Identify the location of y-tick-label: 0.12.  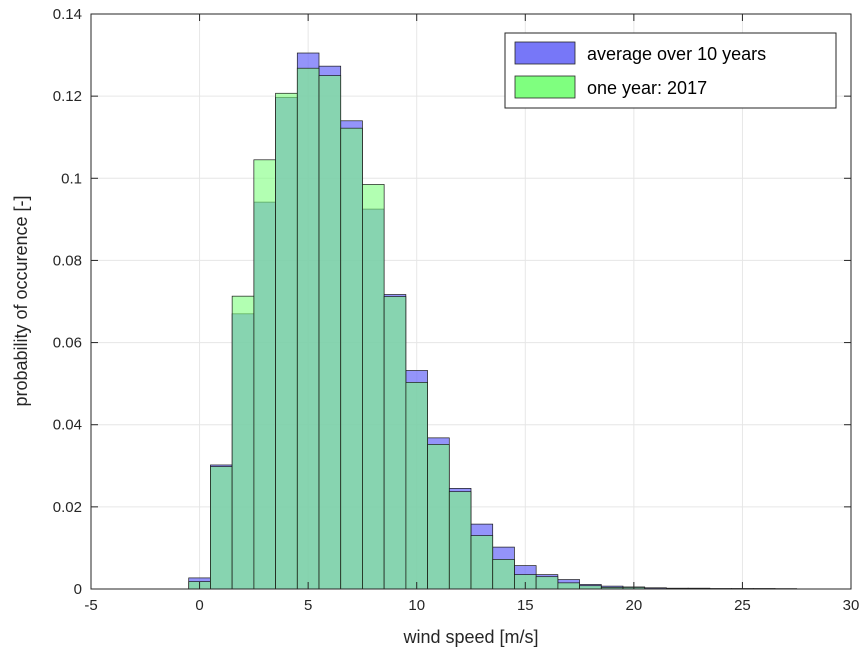
(67, 96).